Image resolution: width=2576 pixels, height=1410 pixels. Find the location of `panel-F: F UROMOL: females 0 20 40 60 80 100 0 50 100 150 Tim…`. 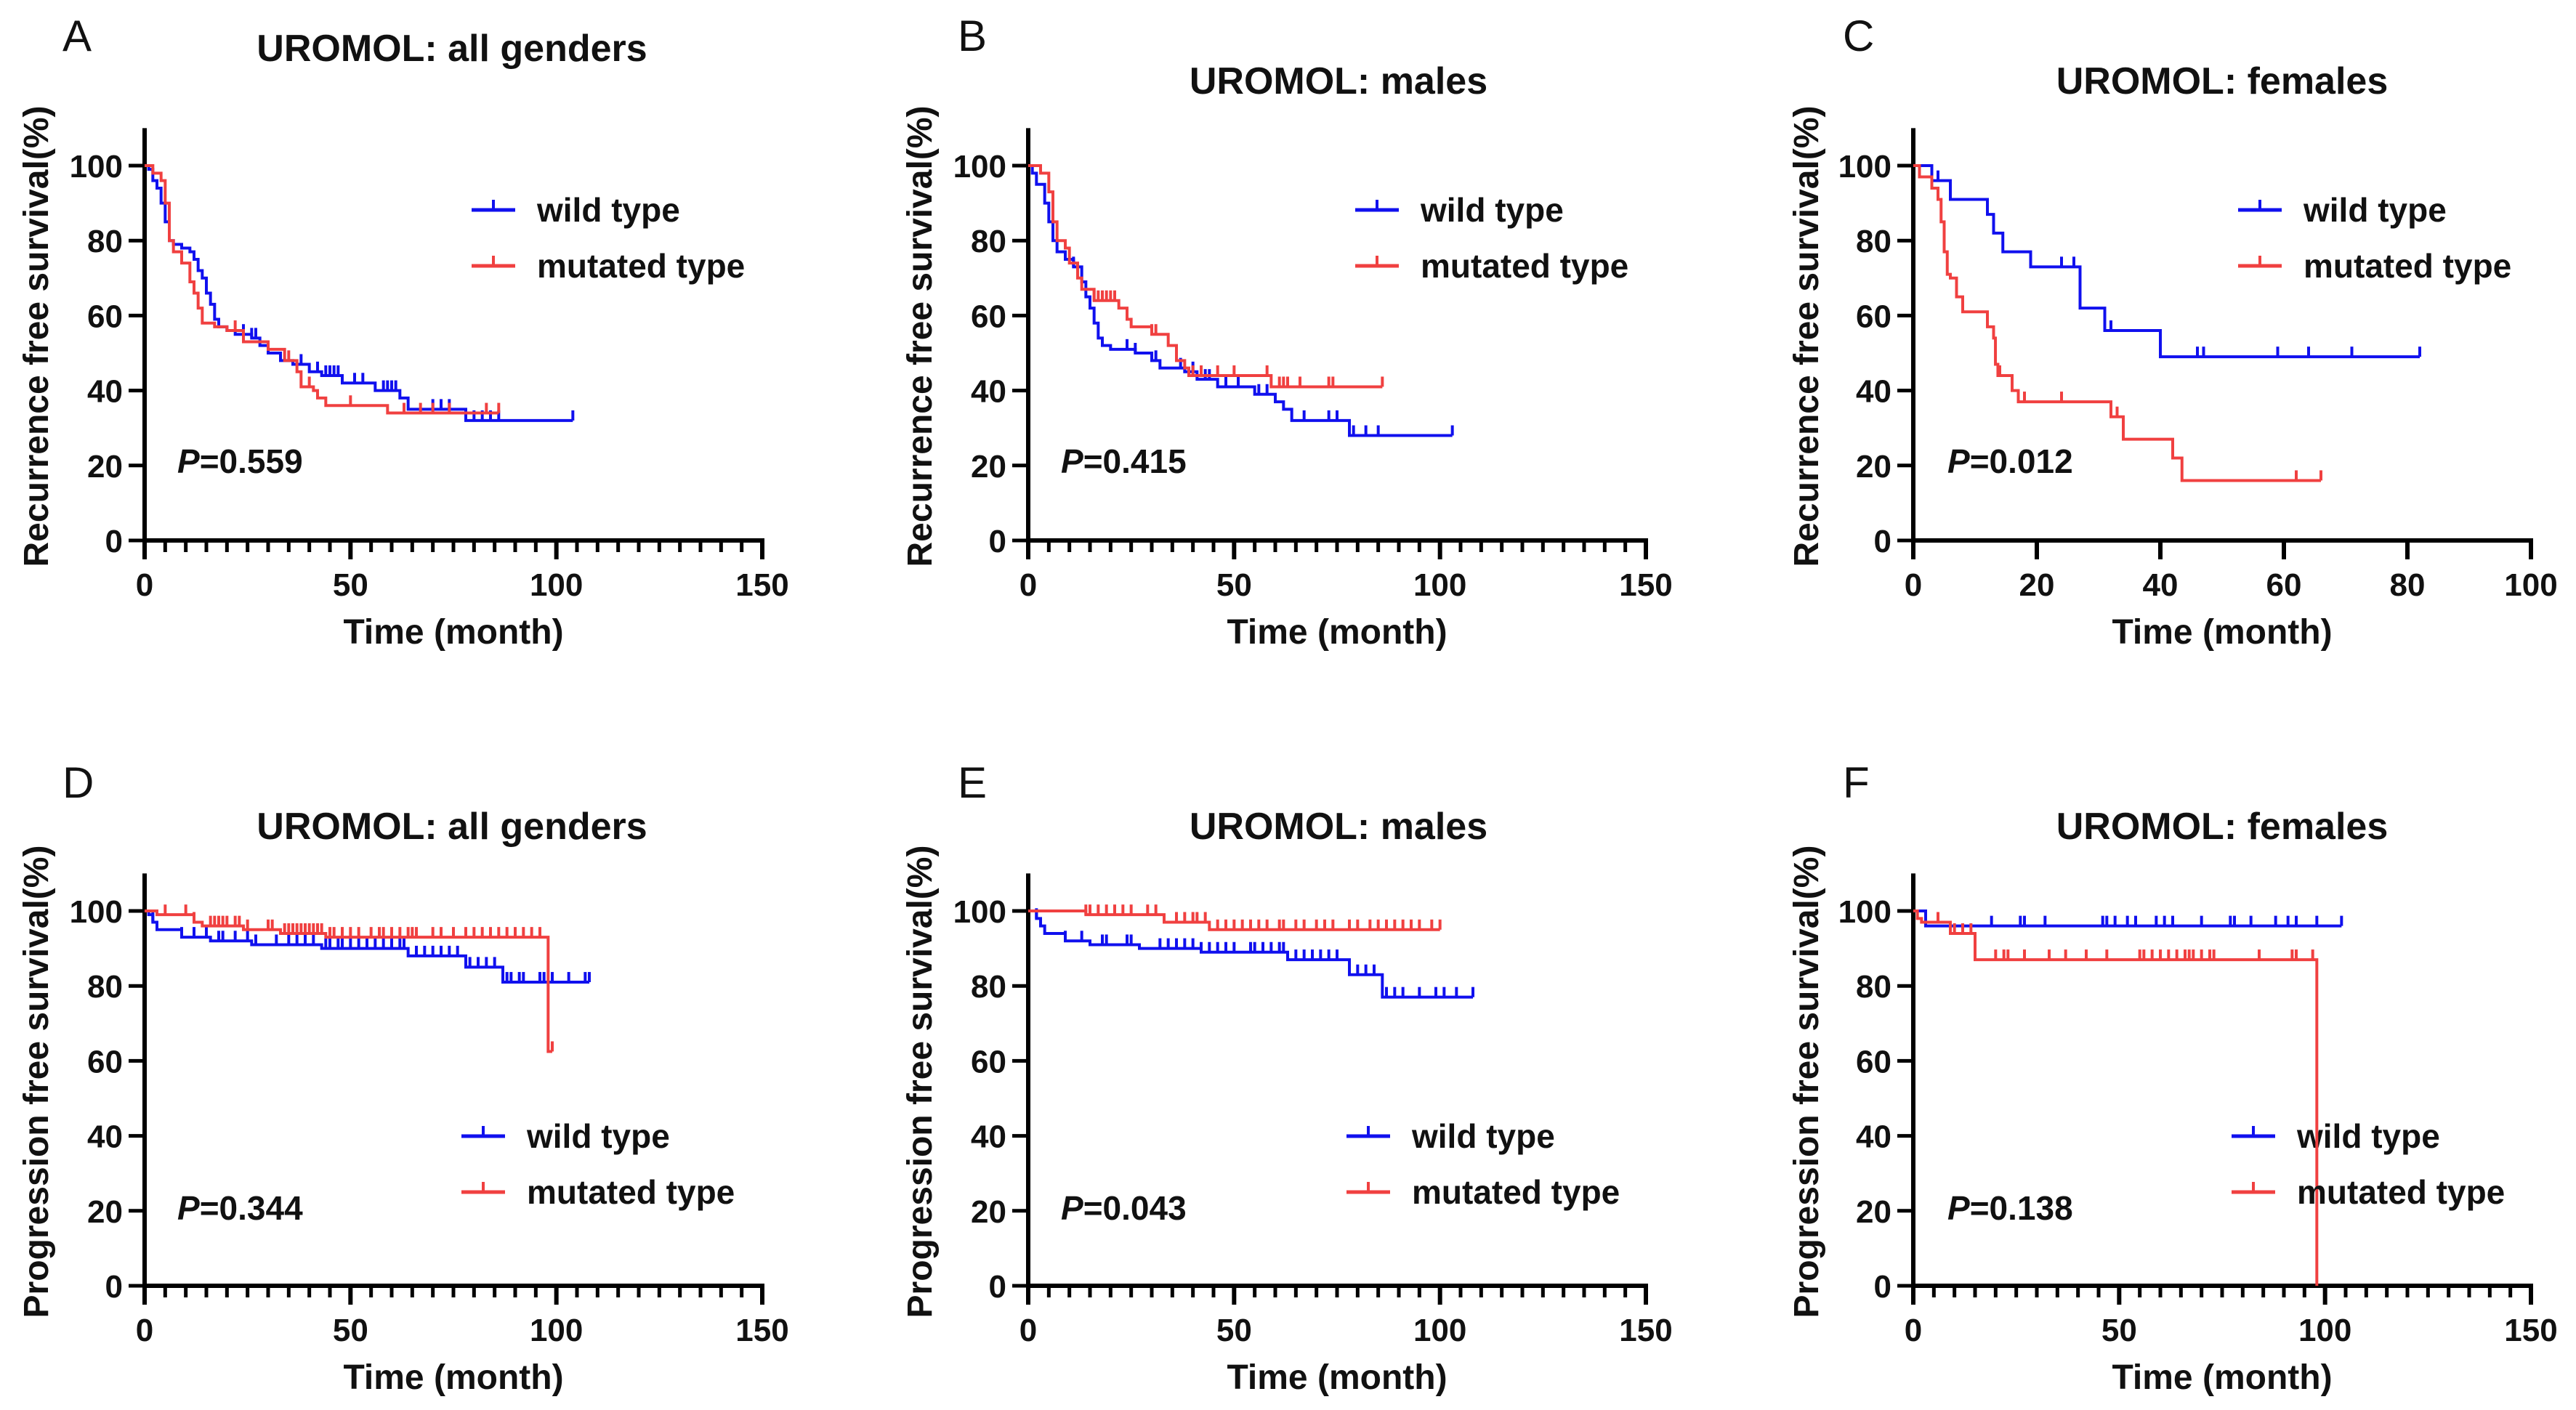

panel-F: F UROMOL: females 0 20 40 60 80 100 0 50 100 150 Tim… is located at coordinates (2173, 1077).